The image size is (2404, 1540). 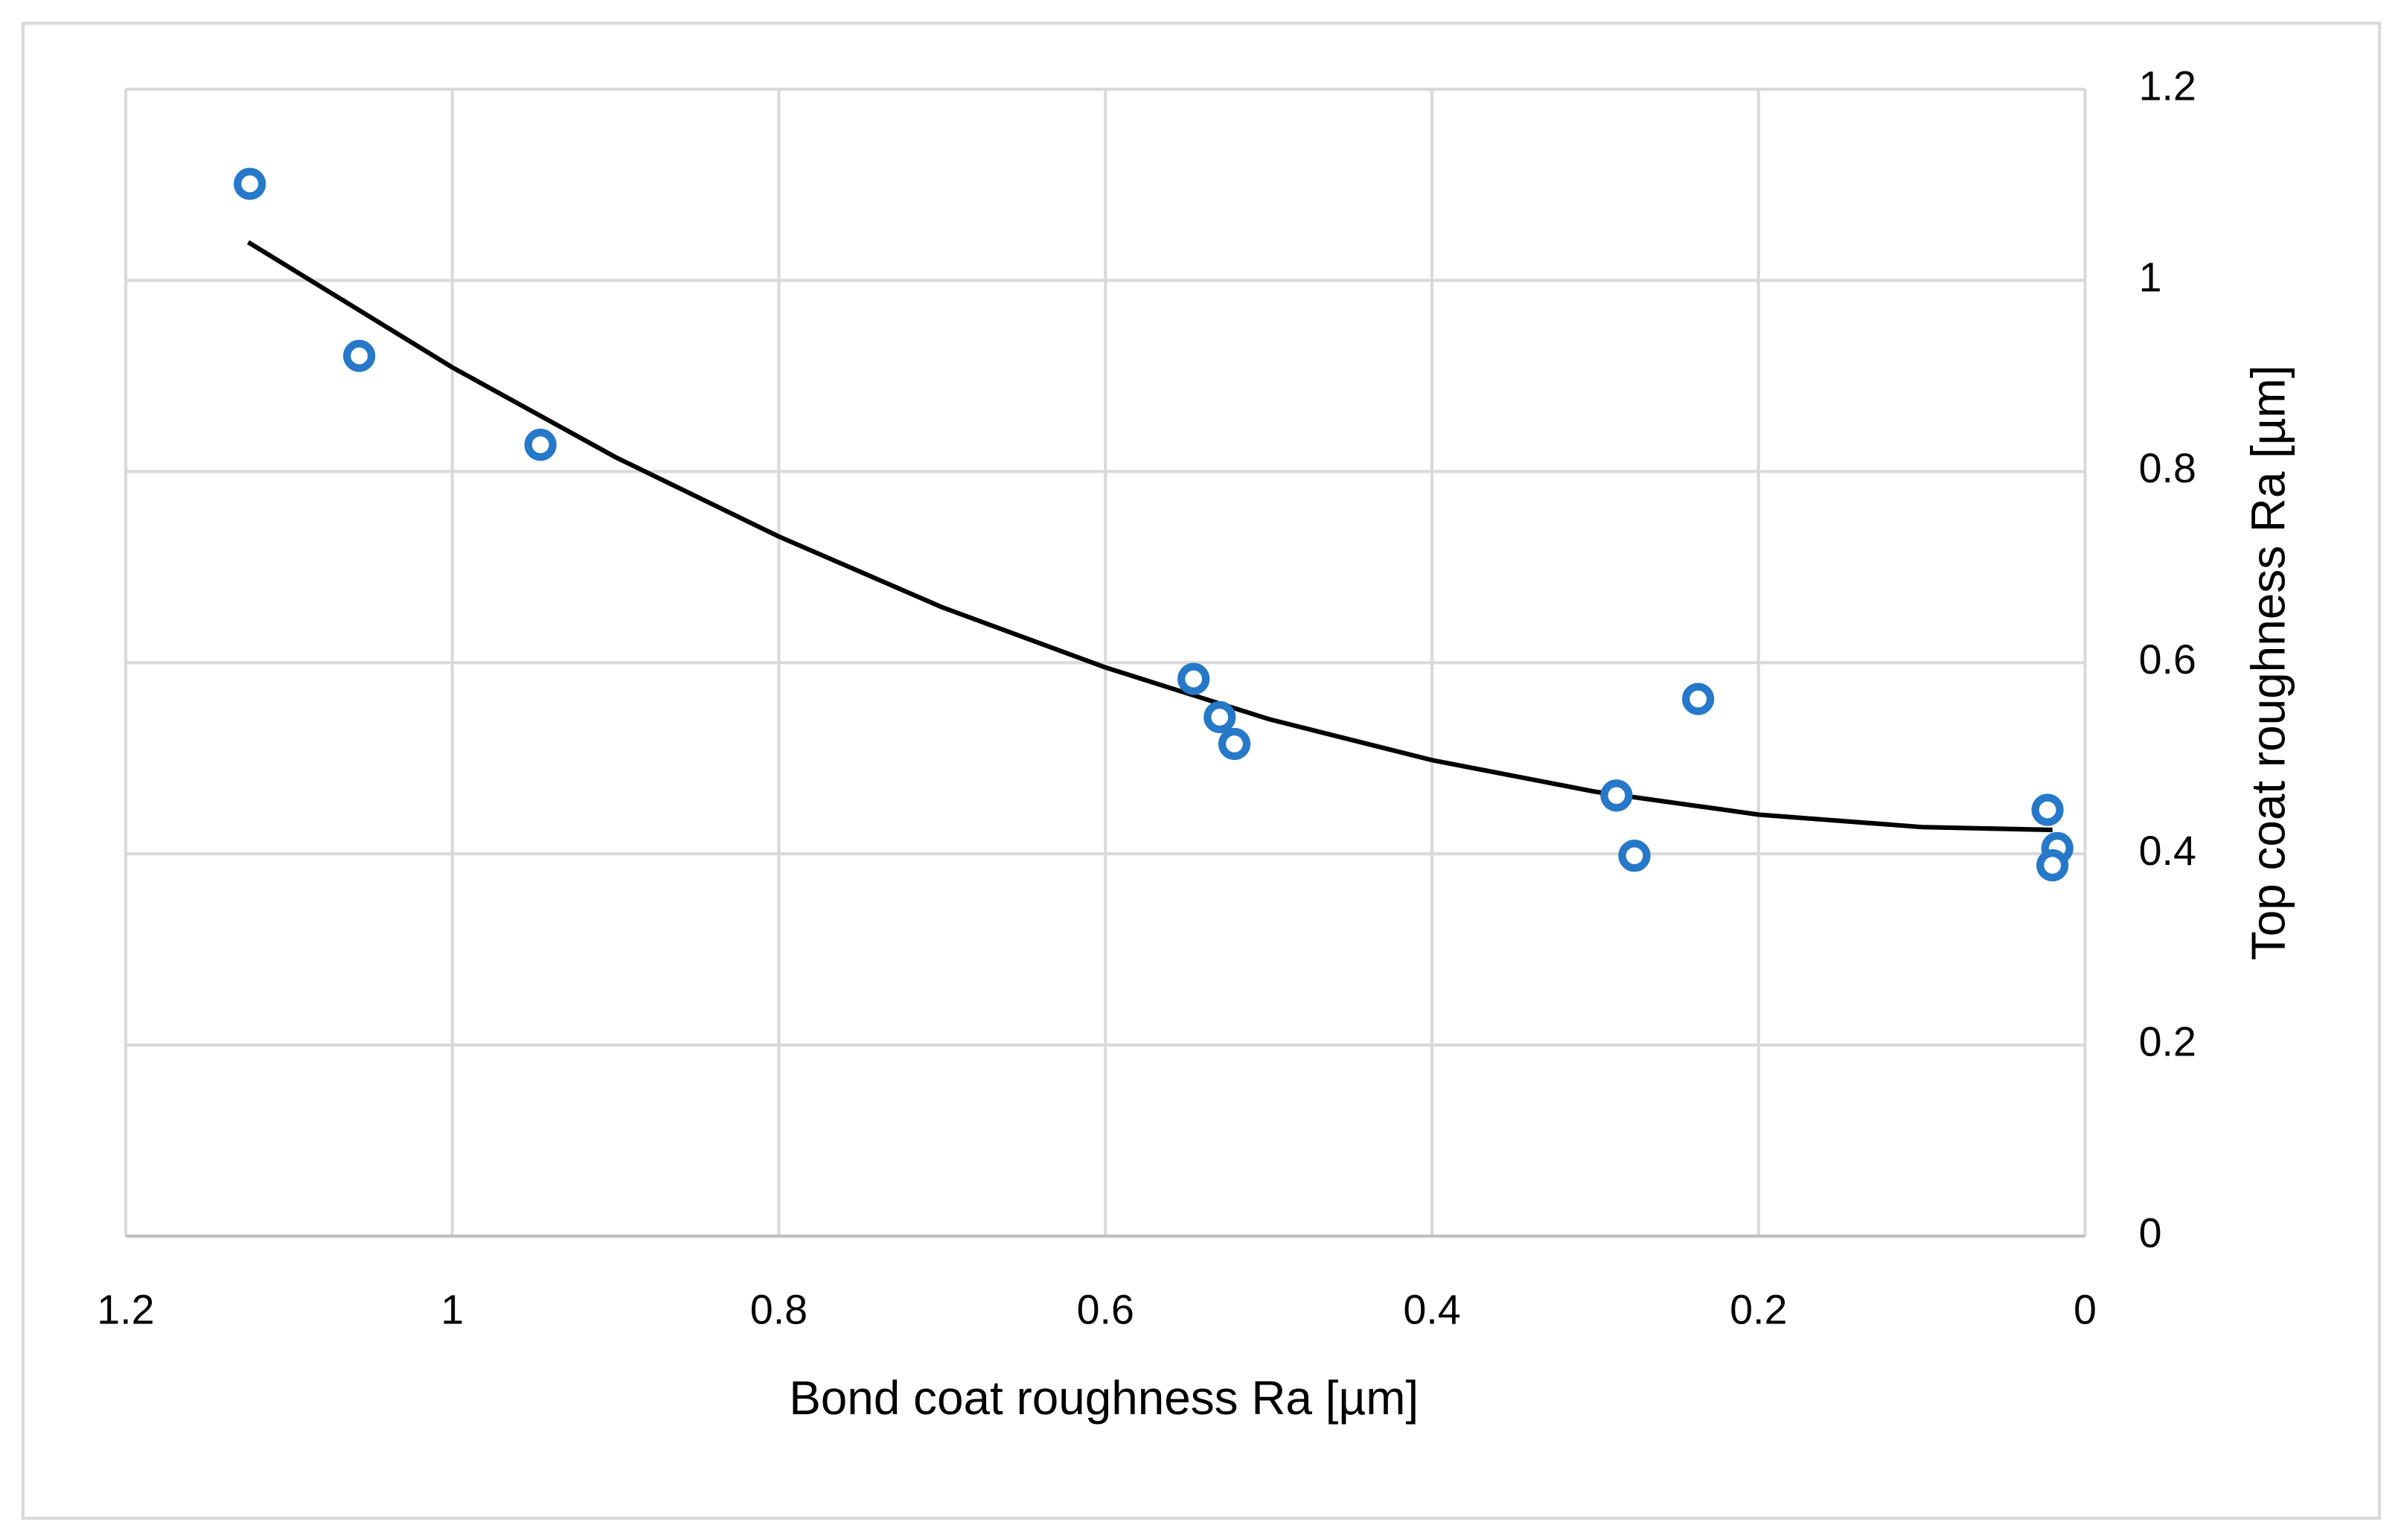 What do you see at coordinates (2167, 851) in the screenshot?
I see `y-tick-label: 0.4` at bounding box center [2167, 851].